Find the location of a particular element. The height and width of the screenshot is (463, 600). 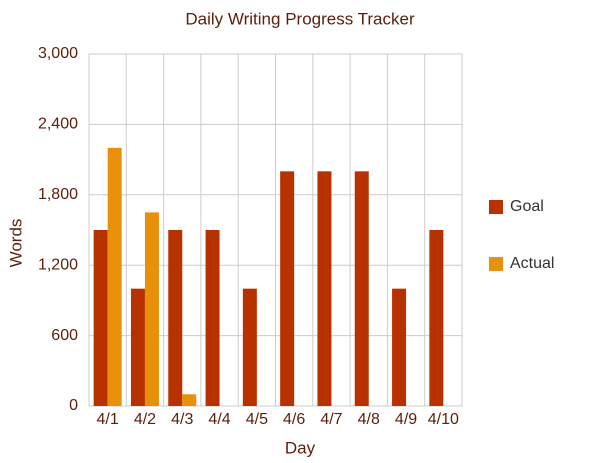

x-tick-label: 4/6 is located at coordinates (294, 419).